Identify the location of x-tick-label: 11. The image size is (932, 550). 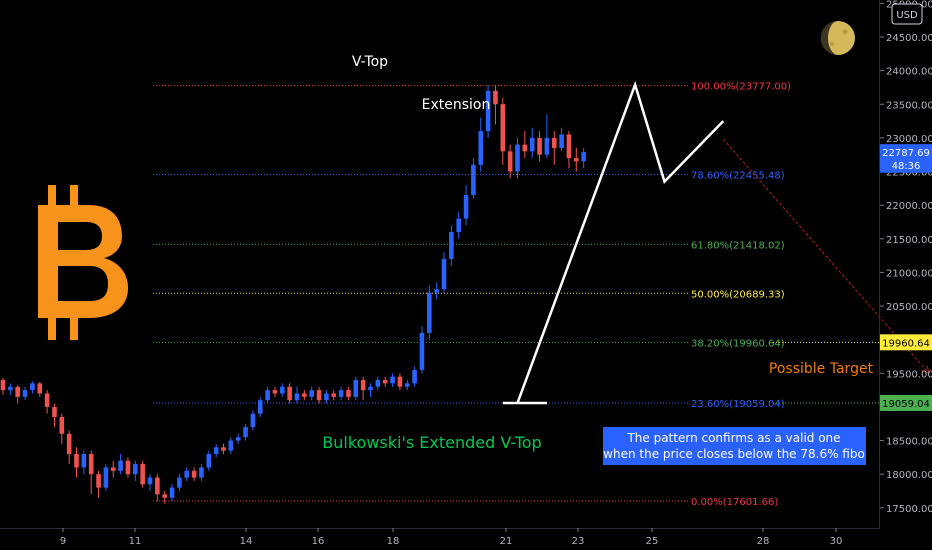
(135, 541).